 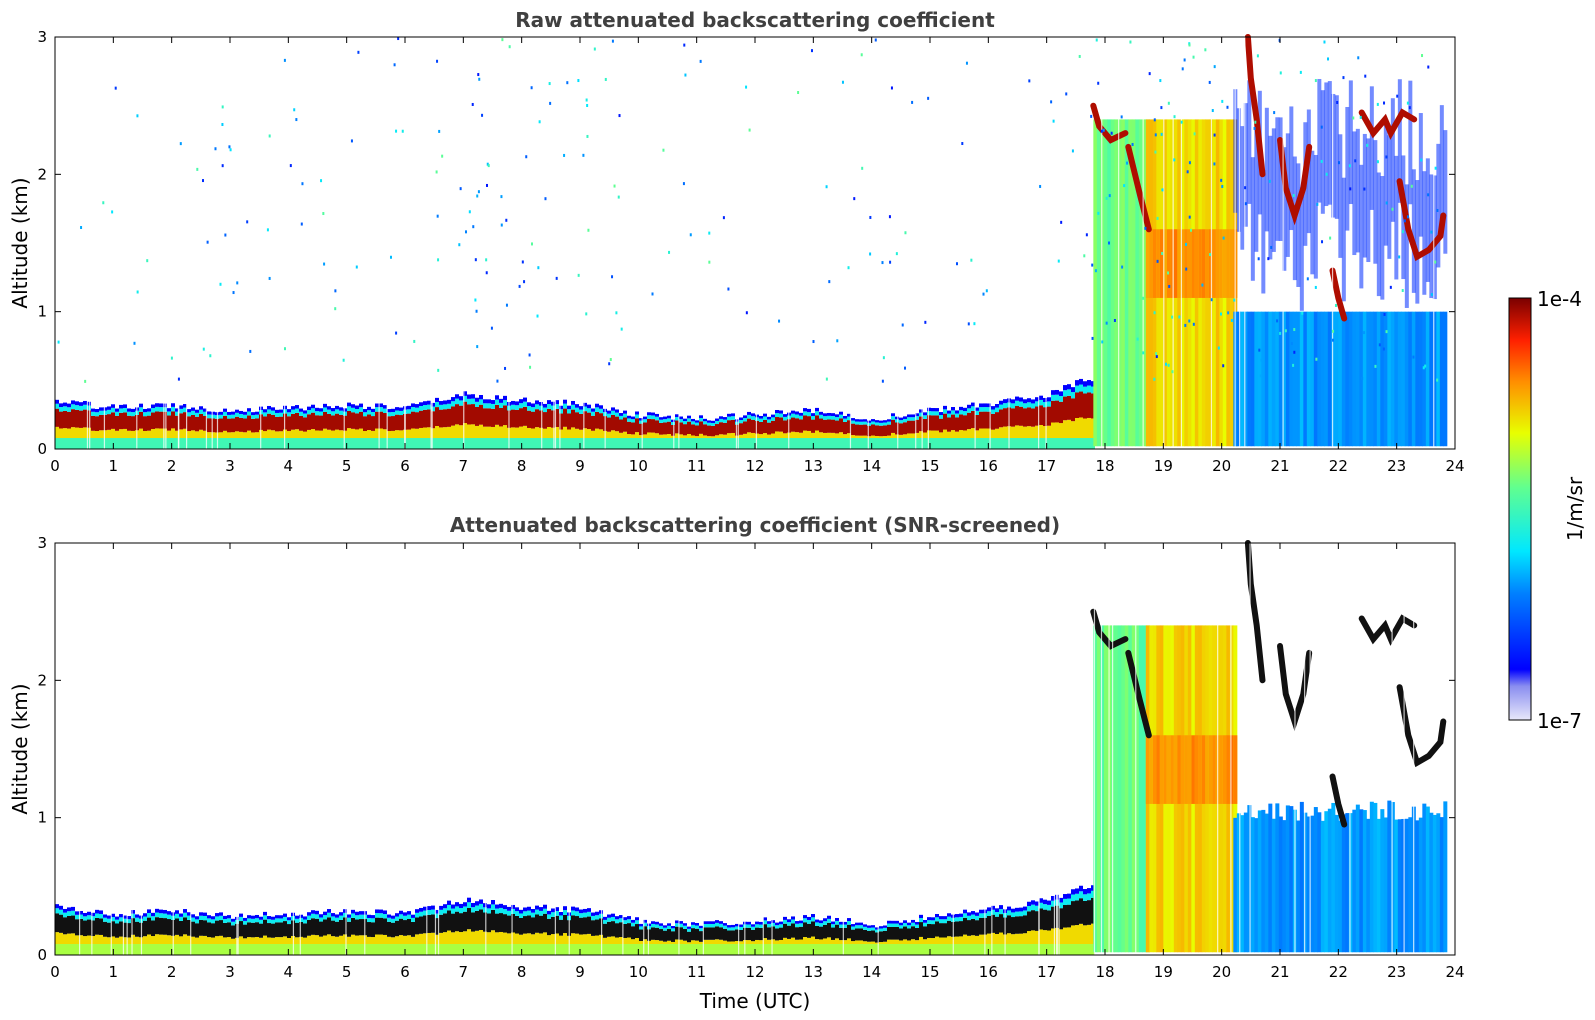 I want to click on noise-region-cell, so click(x=1329, y=143).